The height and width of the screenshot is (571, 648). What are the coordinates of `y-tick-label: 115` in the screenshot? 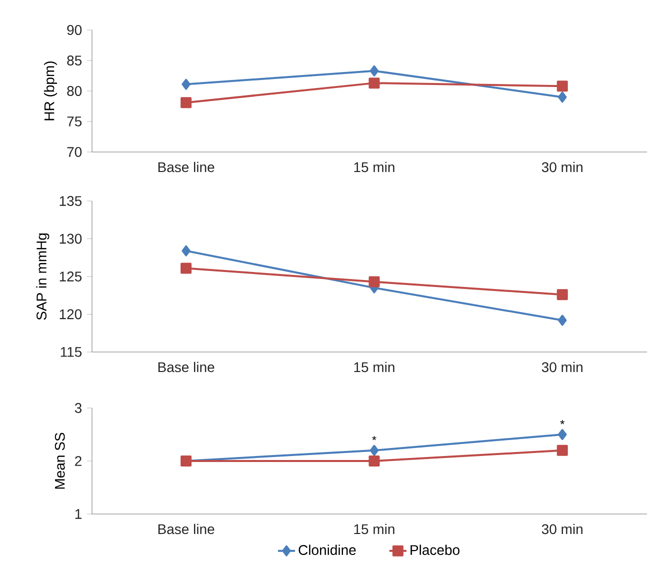 It's located at (71, 352).